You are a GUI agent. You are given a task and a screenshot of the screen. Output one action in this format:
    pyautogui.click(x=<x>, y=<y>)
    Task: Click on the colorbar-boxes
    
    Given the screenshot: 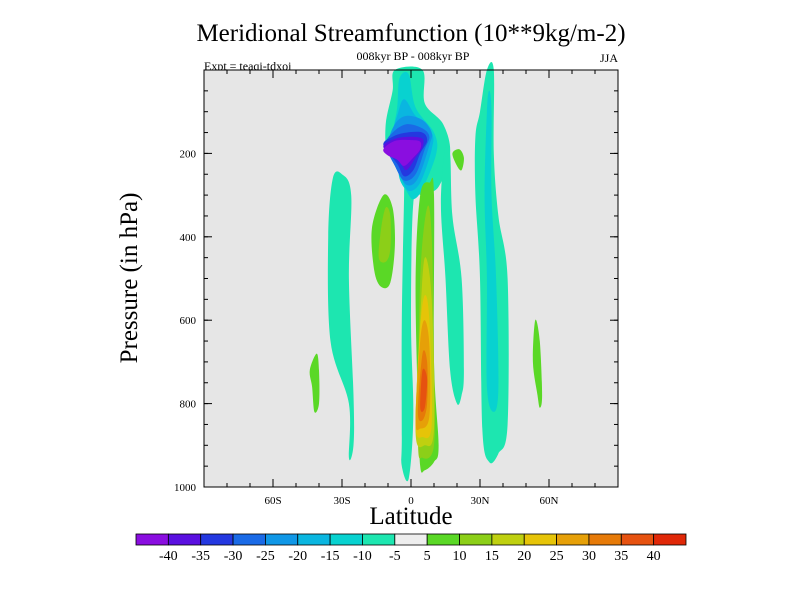 What is the action you would take?
    pyautogui.click(x=411, y=539)
    